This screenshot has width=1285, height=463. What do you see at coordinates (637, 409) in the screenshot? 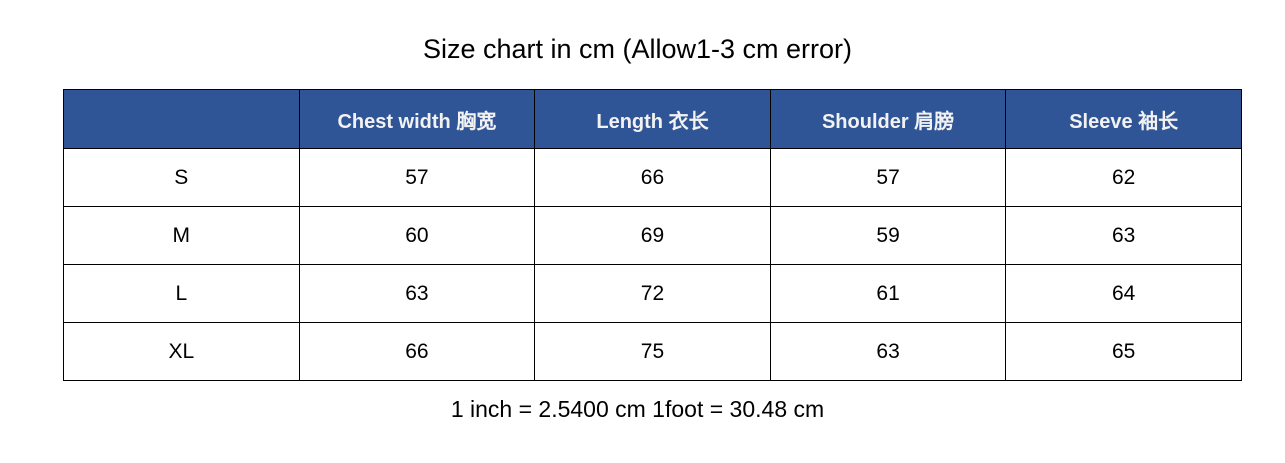
I see `conversion-note: 1 inch = 2.5400 cm 1foot = 30.48 cm` at bounding box center [637, 409].